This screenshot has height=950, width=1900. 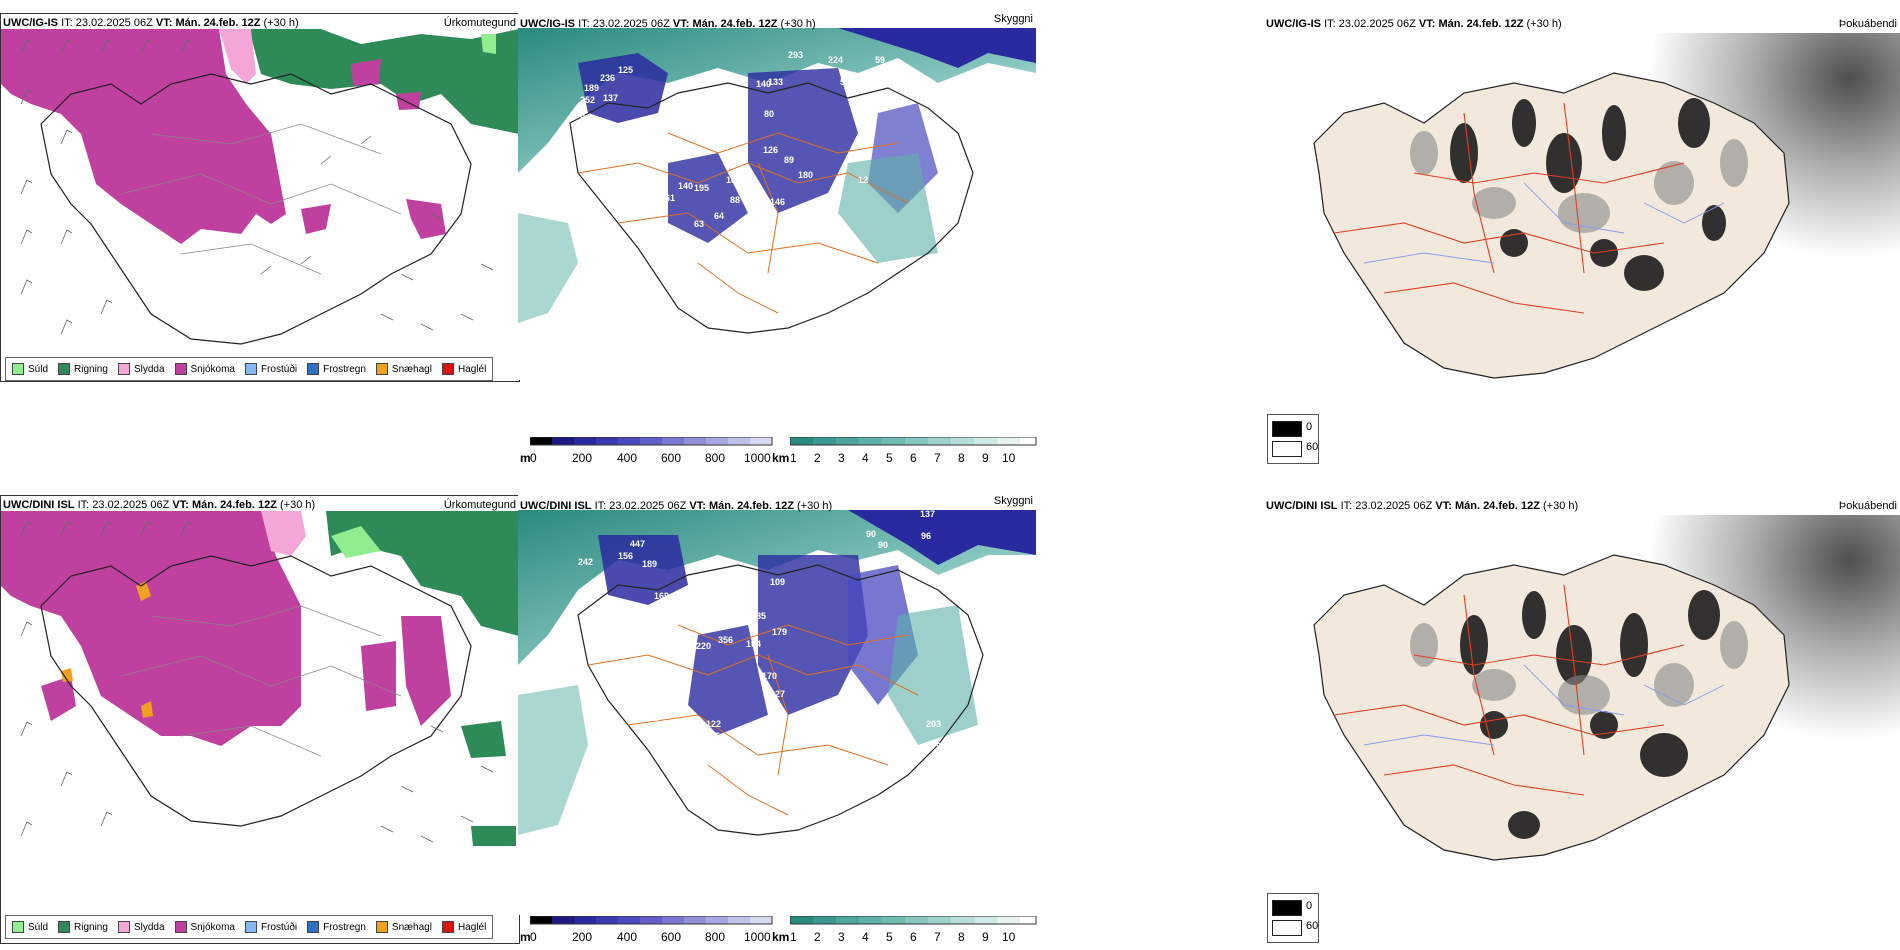 I want to click on panel-title: Þokuábendi, so click(x=1867, y=24).